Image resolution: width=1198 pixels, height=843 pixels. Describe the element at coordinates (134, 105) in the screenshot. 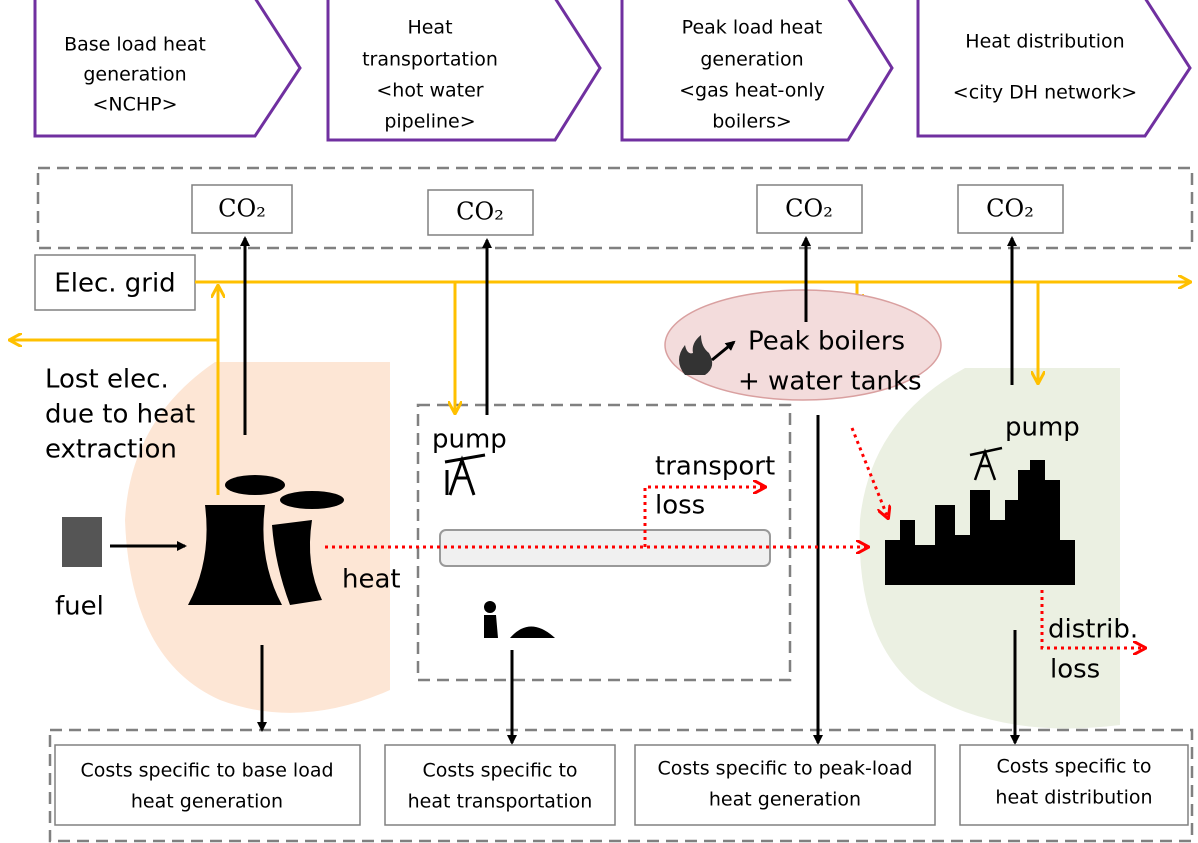

I see `stage-line: <NCHP>` at that location.